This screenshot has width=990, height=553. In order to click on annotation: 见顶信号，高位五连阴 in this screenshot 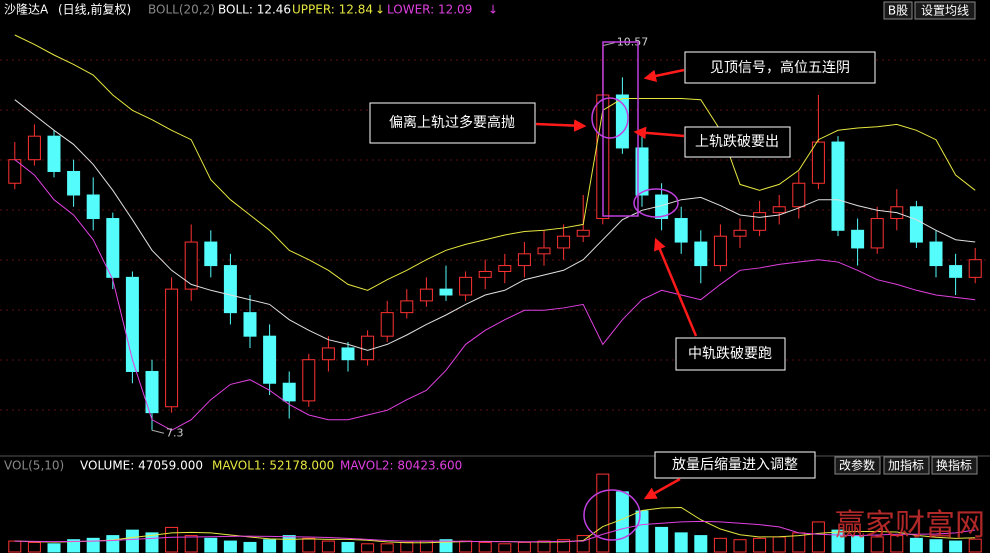, I will do `click(780, 67)`.